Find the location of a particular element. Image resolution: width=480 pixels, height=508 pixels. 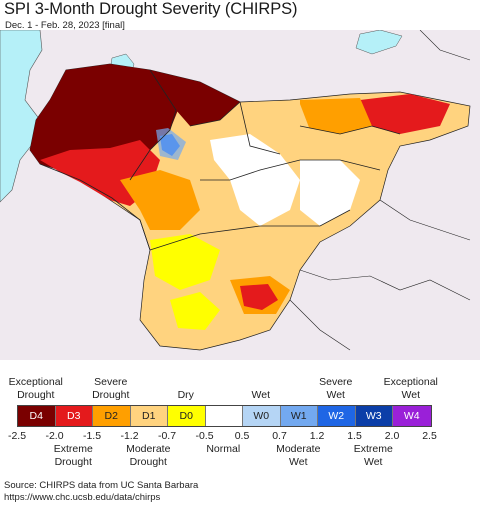

extreme-drought-south is located at coordinates (259, 297).